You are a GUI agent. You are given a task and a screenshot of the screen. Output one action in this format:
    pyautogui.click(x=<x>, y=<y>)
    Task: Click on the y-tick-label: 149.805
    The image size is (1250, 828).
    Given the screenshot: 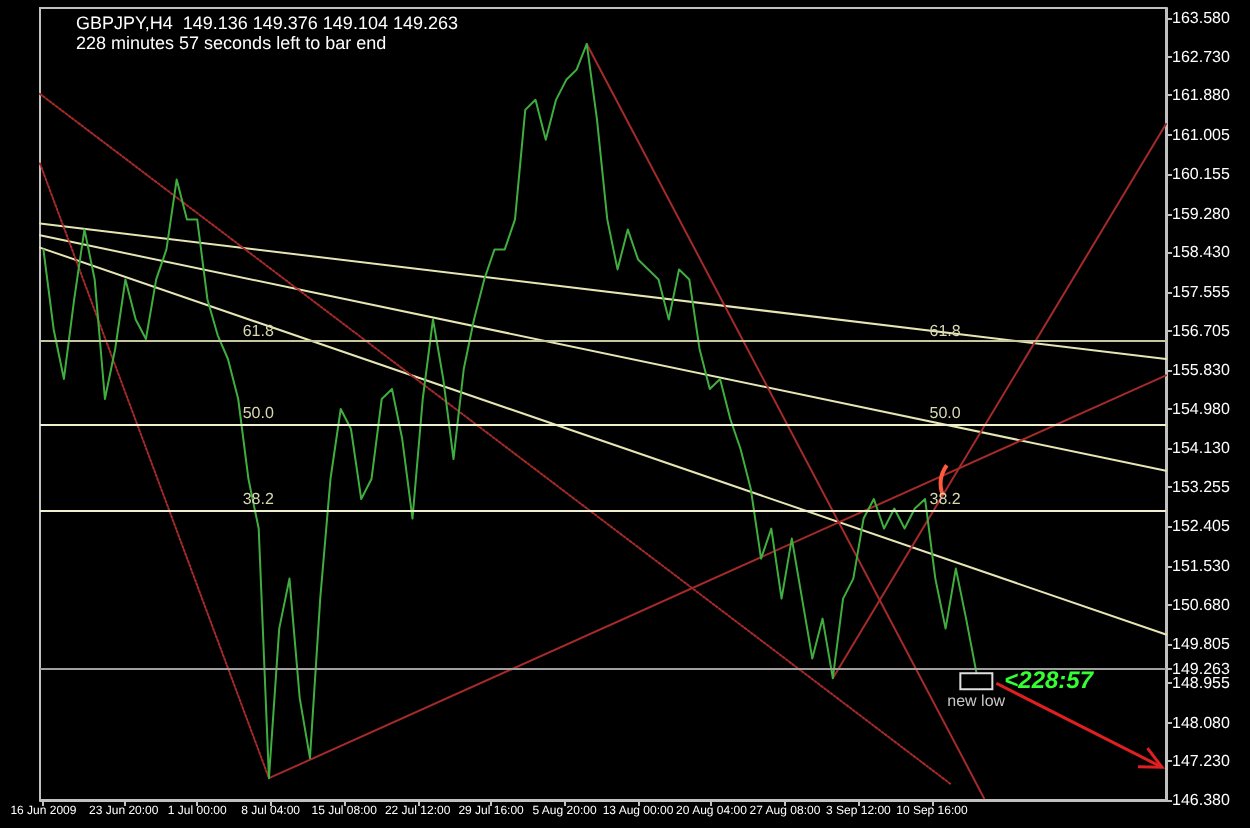 What is the action you would take?
    pyautogui.click(x=1201, y=644)
    